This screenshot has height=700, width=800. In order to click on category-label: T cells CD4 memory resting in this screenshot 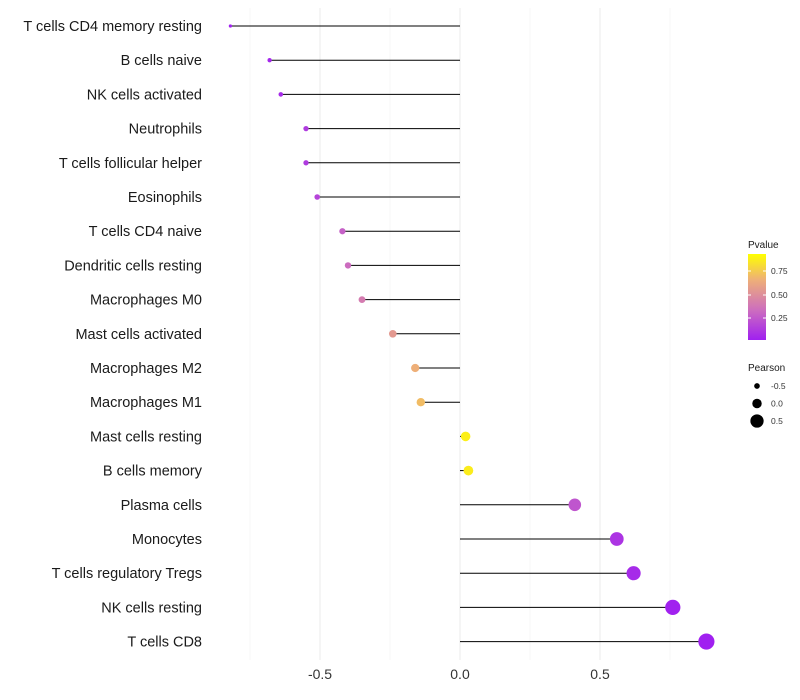, I will do `click(112, 27)`.